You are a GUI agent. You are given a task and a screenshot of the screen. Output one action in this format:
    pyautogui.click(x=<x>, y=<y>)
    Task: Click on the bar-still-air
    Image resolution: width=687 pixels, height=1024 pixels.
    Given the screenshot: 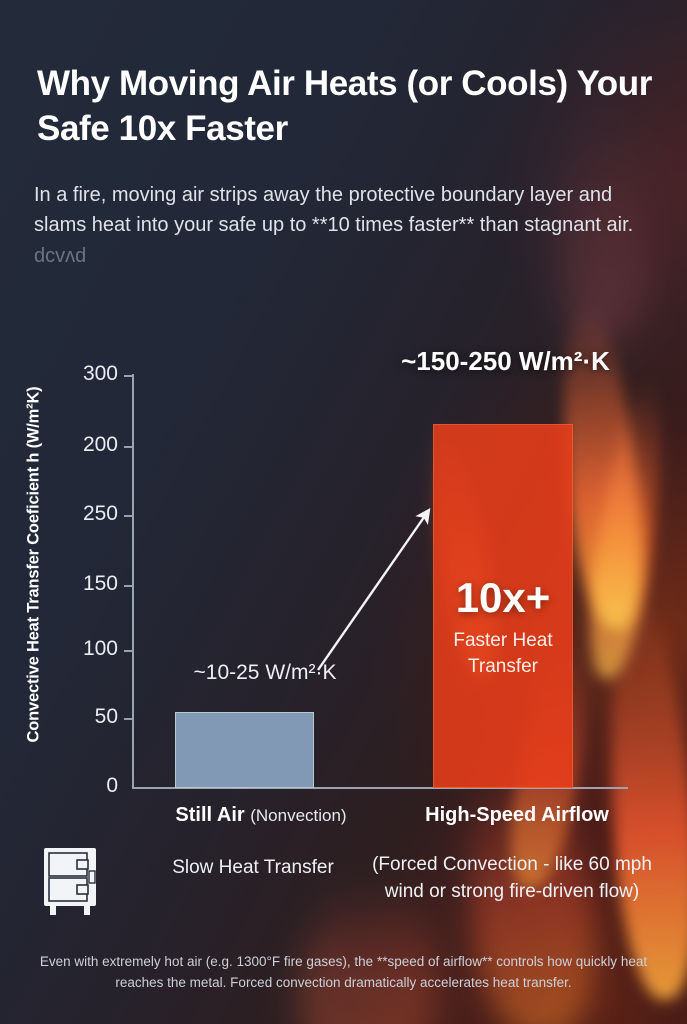 What is the action you would take?
    pyautogui.click(x=244, y=750)
    